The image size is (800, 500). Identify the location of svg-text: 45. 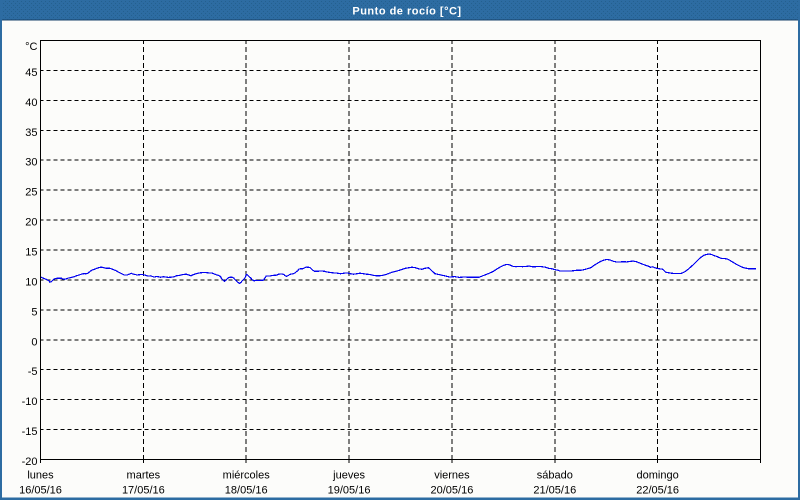
(31, 73).